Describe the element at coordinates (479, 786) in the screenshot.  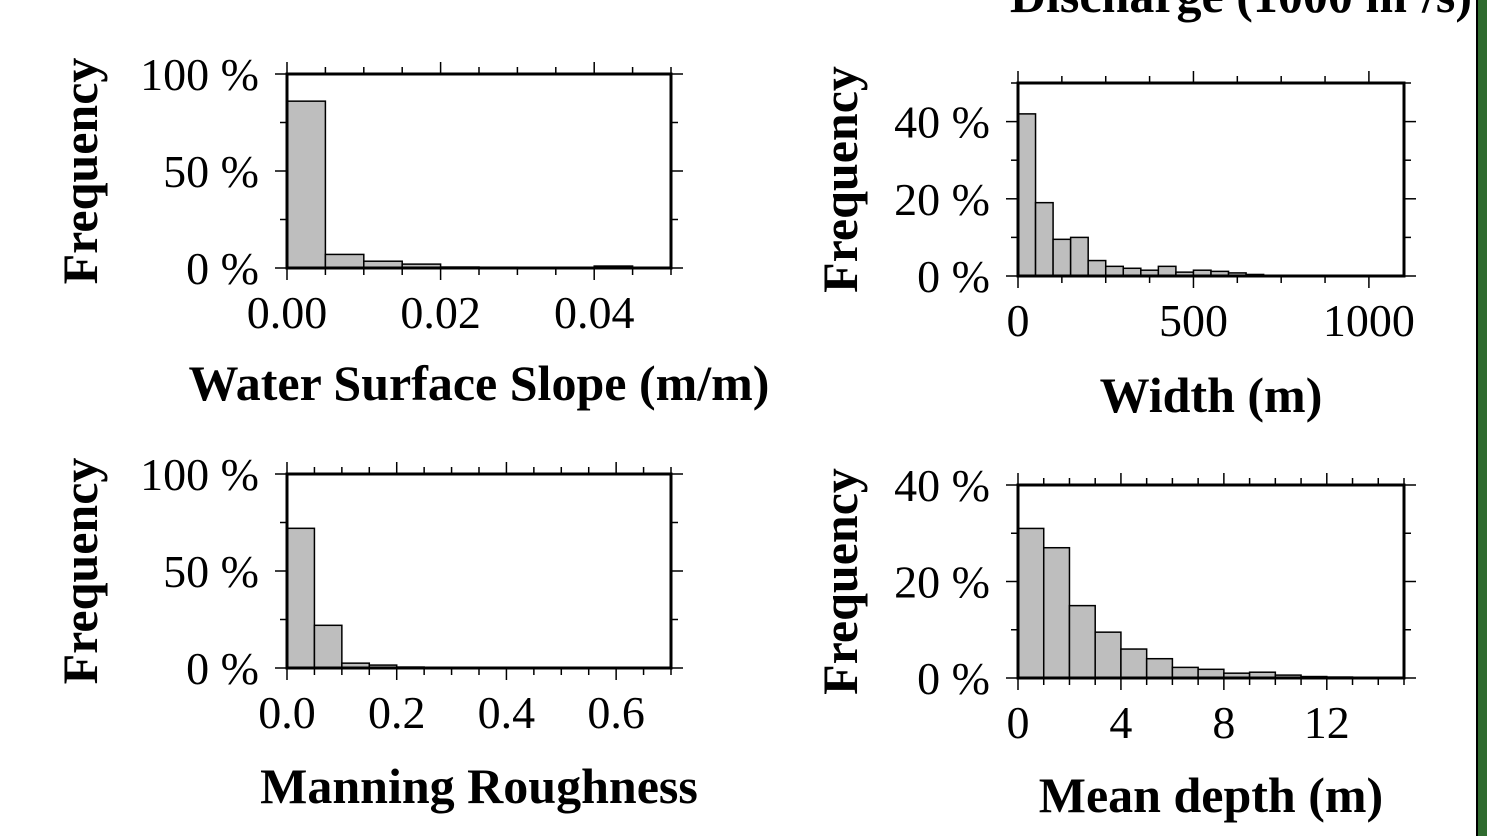
I see `x-axis-title: Manning Roughness` at that location.